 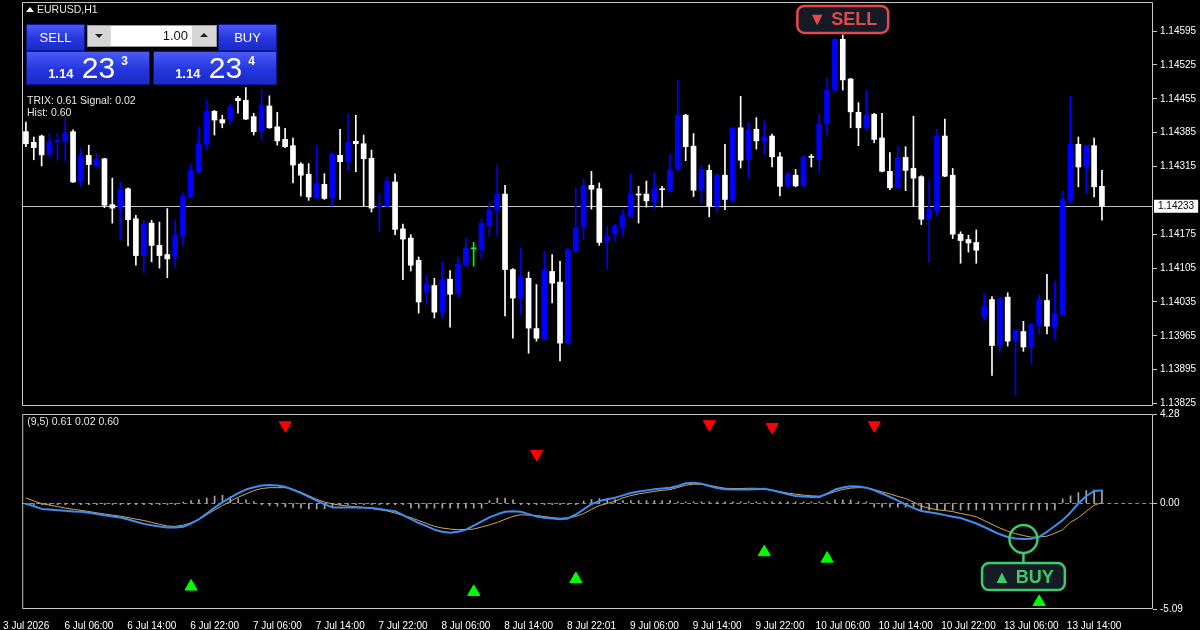 What do you see at coordinates (1172, 608) in the screenshot?
I see `y-tick-label: -5.09` at bounding box center [1172, 608].